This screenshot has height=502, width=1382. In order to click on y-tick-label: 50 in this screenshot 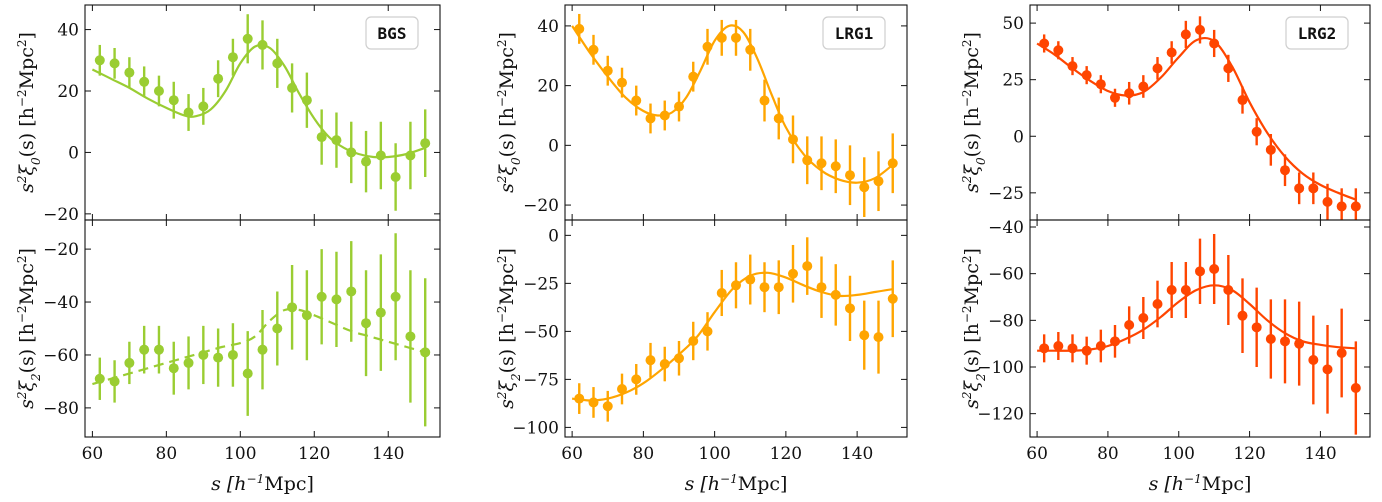, I will do `click(1013, 24)`.